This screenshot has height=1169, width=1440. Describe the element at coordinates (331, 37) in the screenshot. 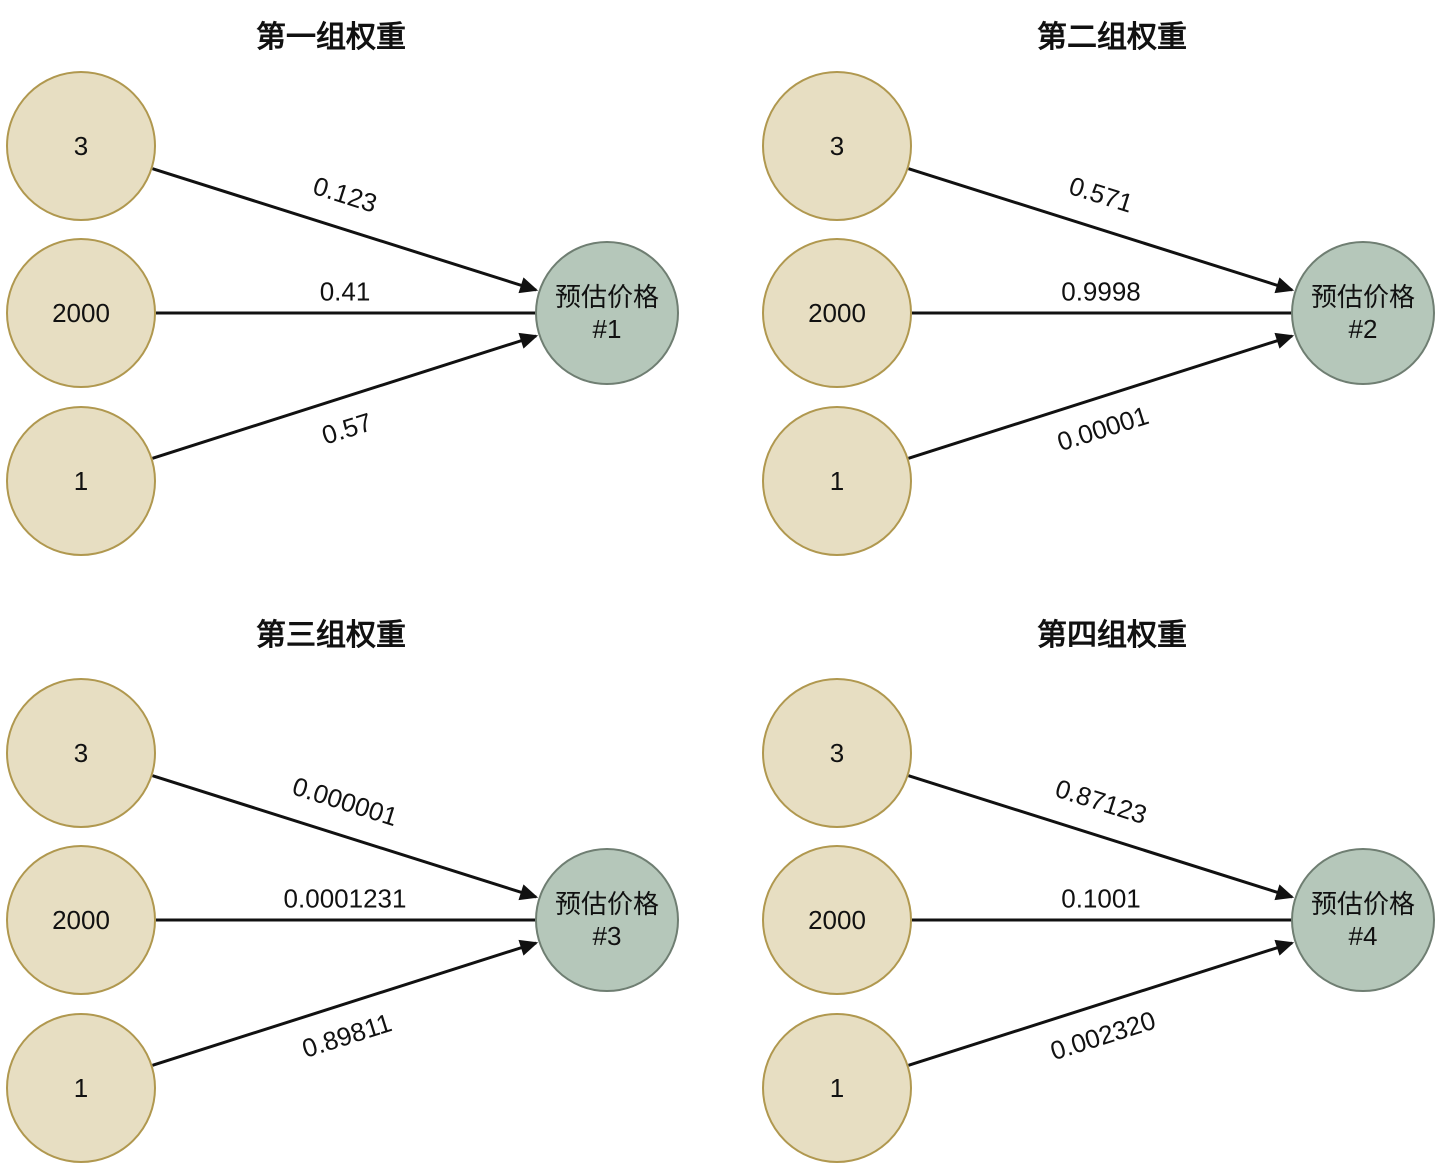

I see `group-title: 第一组权重` at that location.